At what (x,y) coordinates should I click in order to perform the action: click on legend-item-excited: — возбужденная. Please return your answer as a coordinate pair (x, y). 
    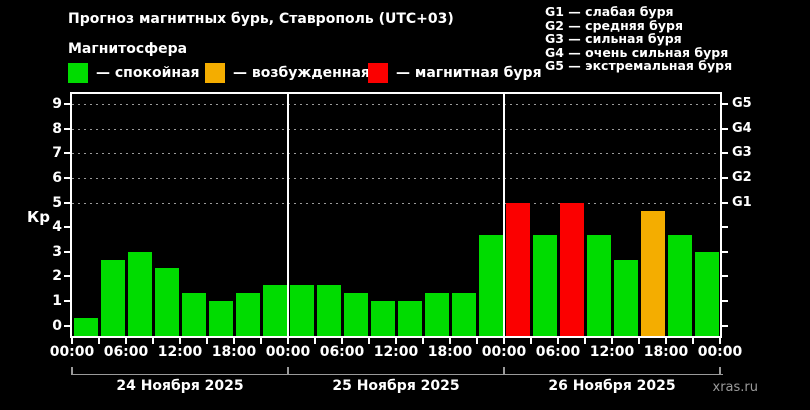
    Looking at the image, I should click on (287, 73).